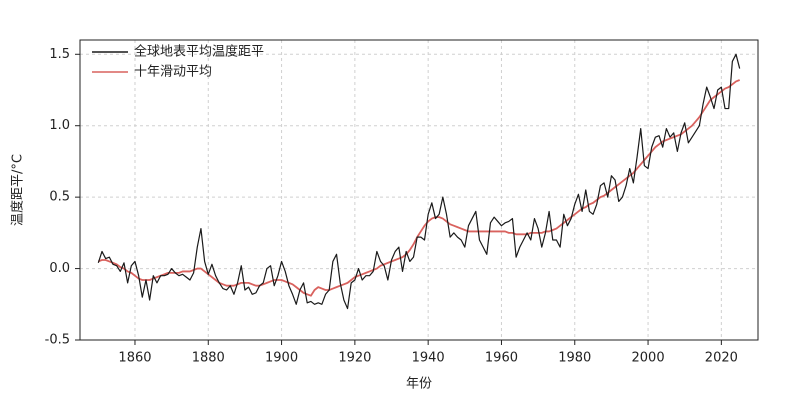 The image size is (800, 400). I want to click on x-tick-label: 1860, so click(134, 358).